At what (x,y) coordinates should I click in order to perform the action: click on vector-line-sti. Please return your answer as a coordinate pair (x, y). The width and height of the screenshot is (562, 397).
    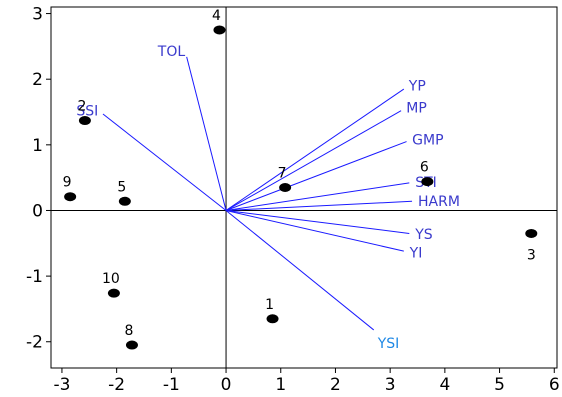
    Looking at the image, I should click on (317, 196).